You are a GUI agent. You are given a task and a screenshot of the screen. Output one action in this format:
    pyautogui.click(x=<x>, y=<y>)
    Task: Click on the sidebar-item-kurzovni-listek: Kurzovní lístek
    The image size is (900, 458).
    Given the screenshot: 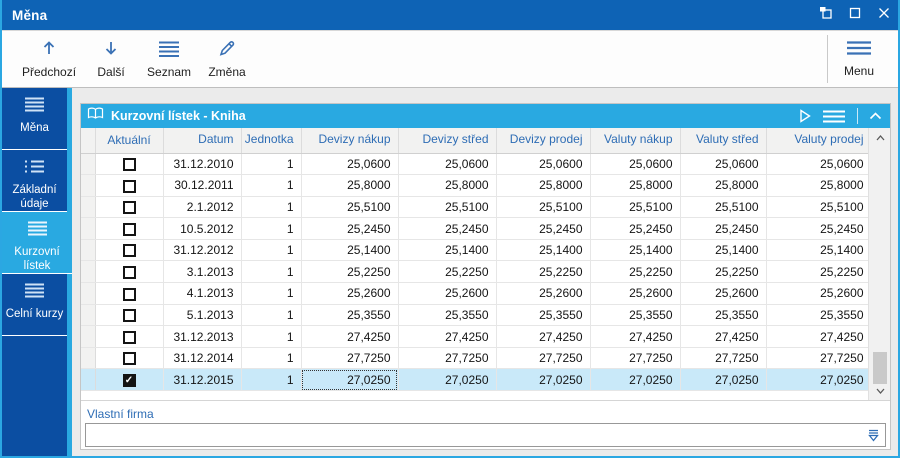 What is the action you would take?
    pyautogui.click(x=37, y=243)
    